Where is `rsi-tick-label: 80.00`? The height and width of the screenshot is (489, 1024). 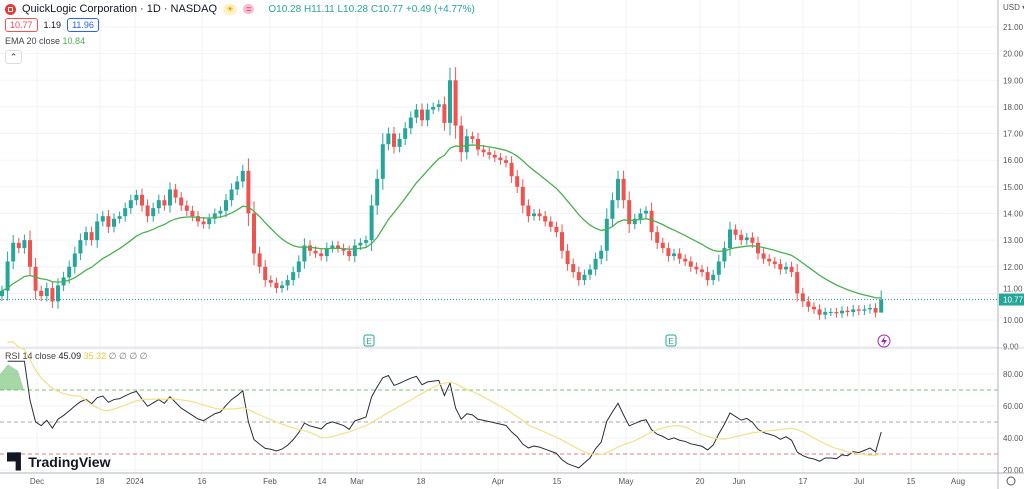 rsi-tick-label: 80.00 is located at coordinates (1013, 374).